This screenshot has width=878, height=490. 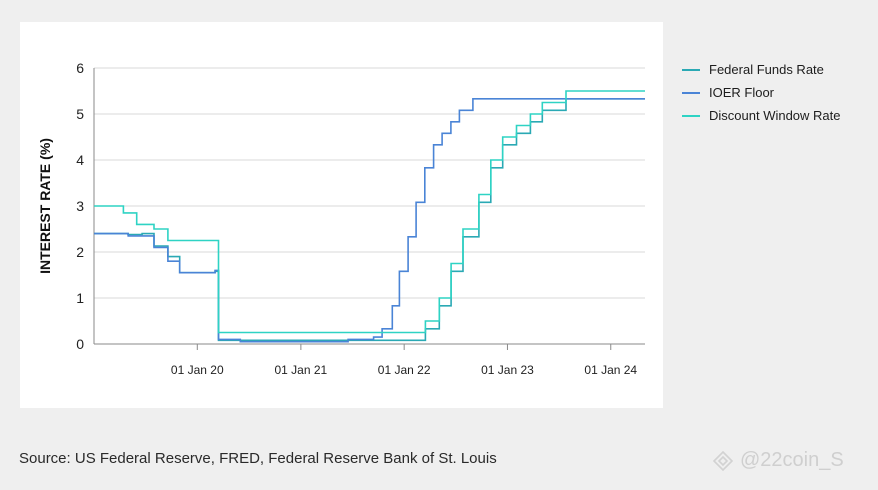 I want to click on legend-item: Discount Window Rate, so click(x=777, y=115).